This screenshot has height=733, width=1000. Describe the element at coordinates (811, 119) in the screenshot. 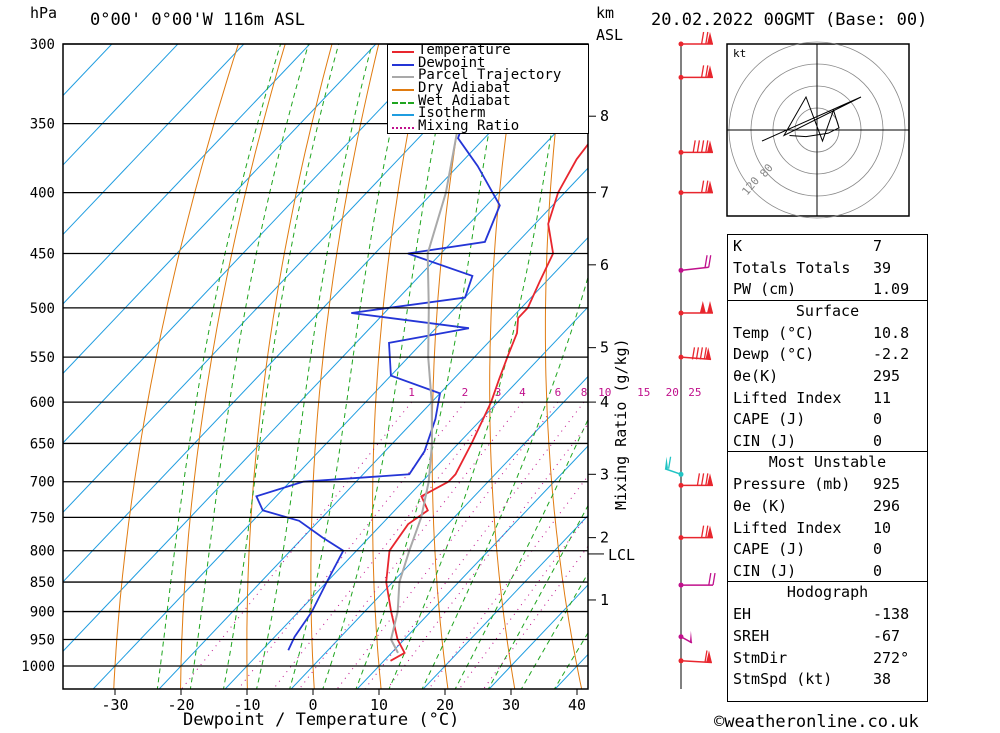

I see `hodograph-trace` at that location.